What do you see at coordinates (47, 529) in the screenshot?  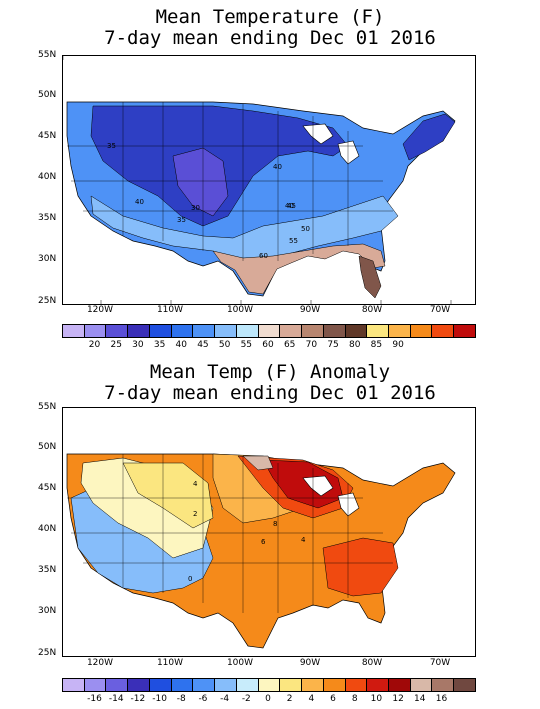 I see `lat-label: 40N` at bounding box center [47, 529].